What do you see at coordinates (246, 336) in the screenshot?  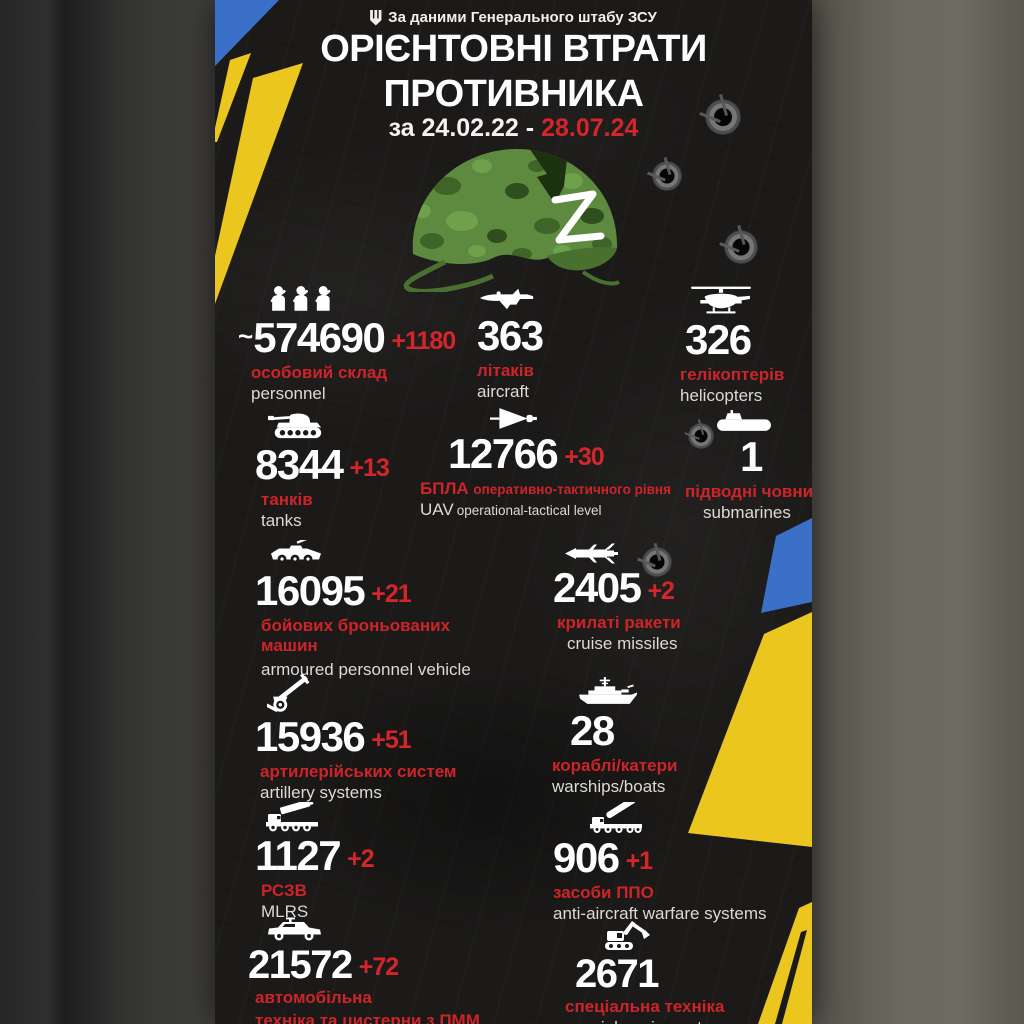 I see `approx-tilde: ~` at bounding box center [246, 336].